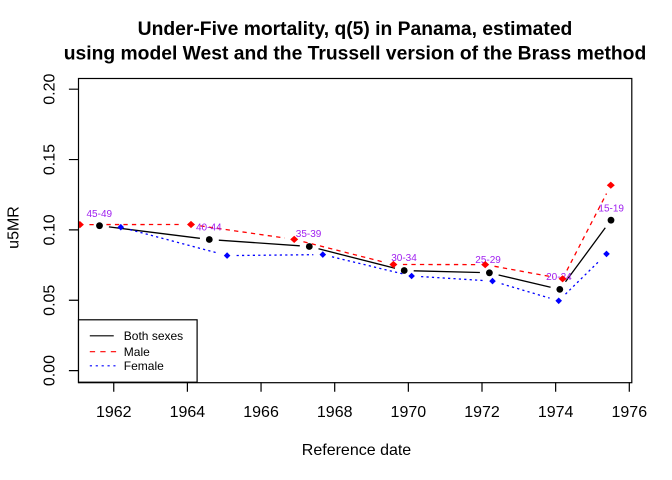  I want to click on svg-text: 1966, so click(261, 412).